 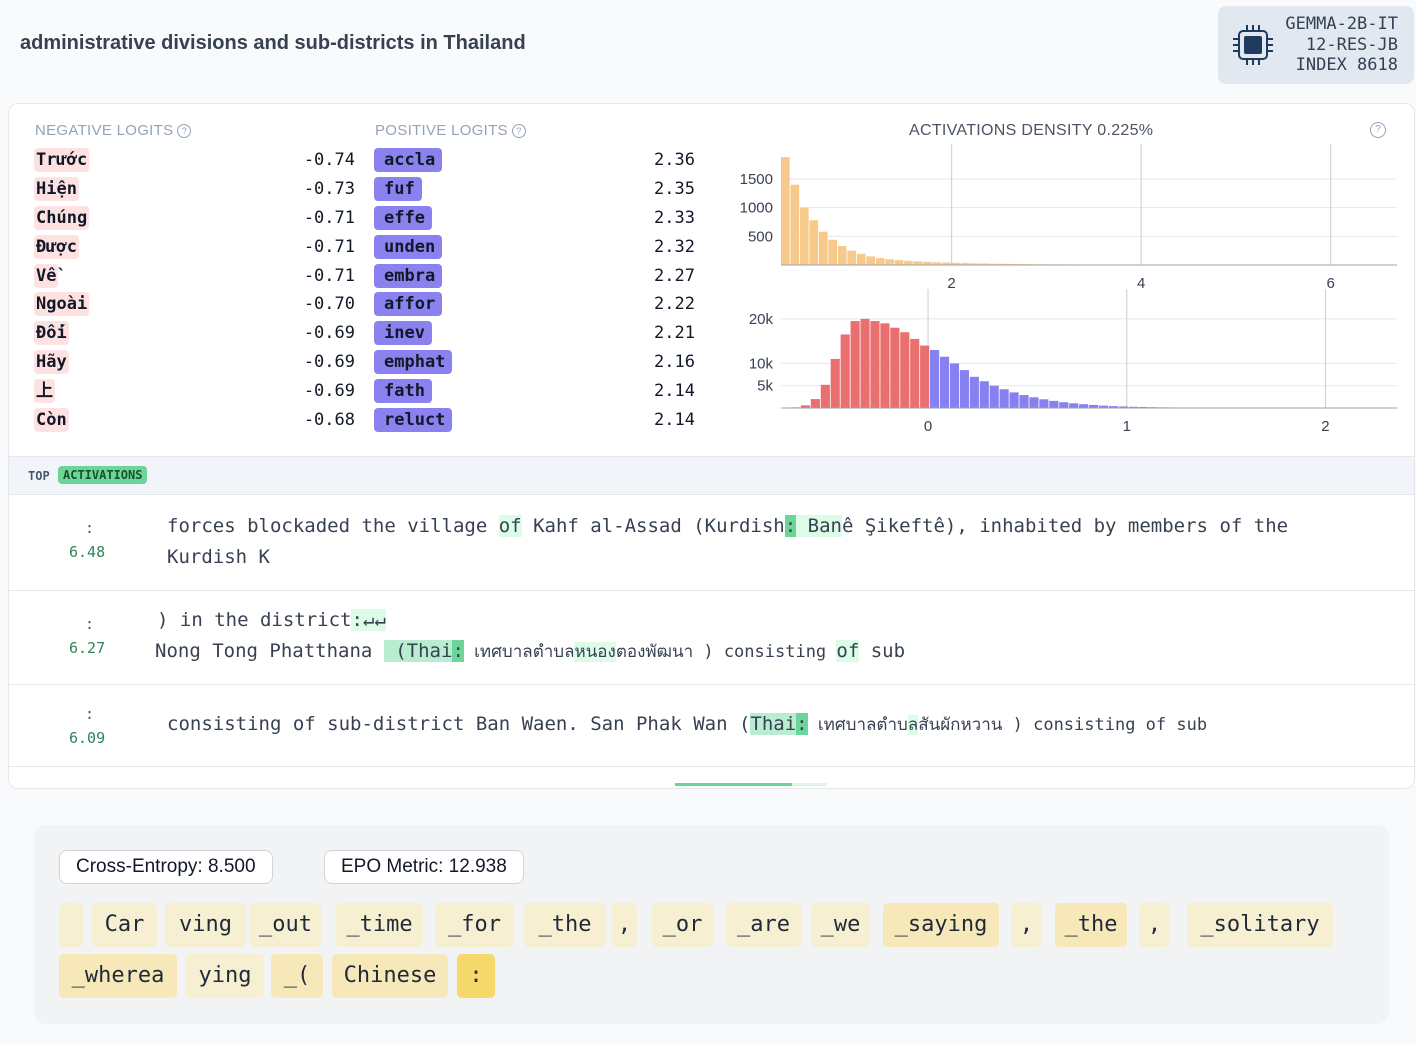 I want to click on negative-value: -0.74, so click(x=329, y=160).